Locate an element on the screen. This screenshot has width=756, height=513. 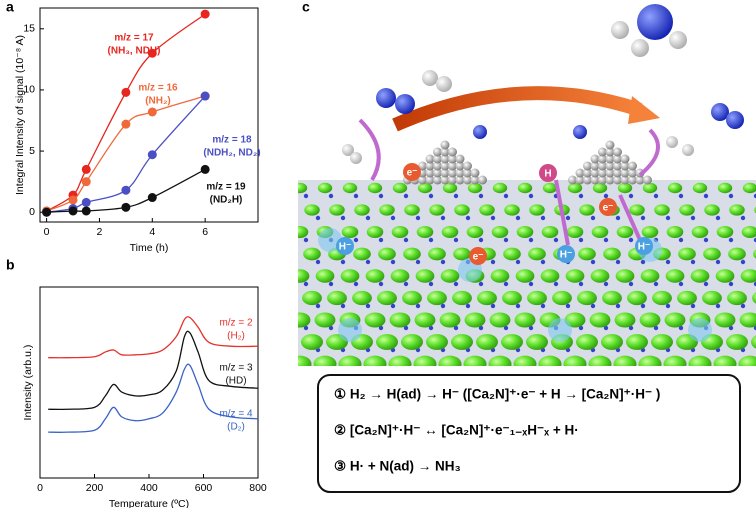
h-arrow is located at coordinates (369, 150).